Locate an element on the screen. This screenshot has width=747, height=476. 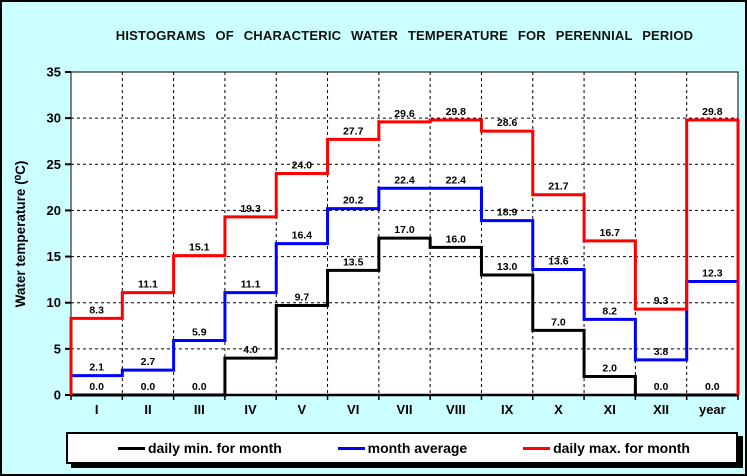
data-label: 18.9 is located at coordinates (507, 213).